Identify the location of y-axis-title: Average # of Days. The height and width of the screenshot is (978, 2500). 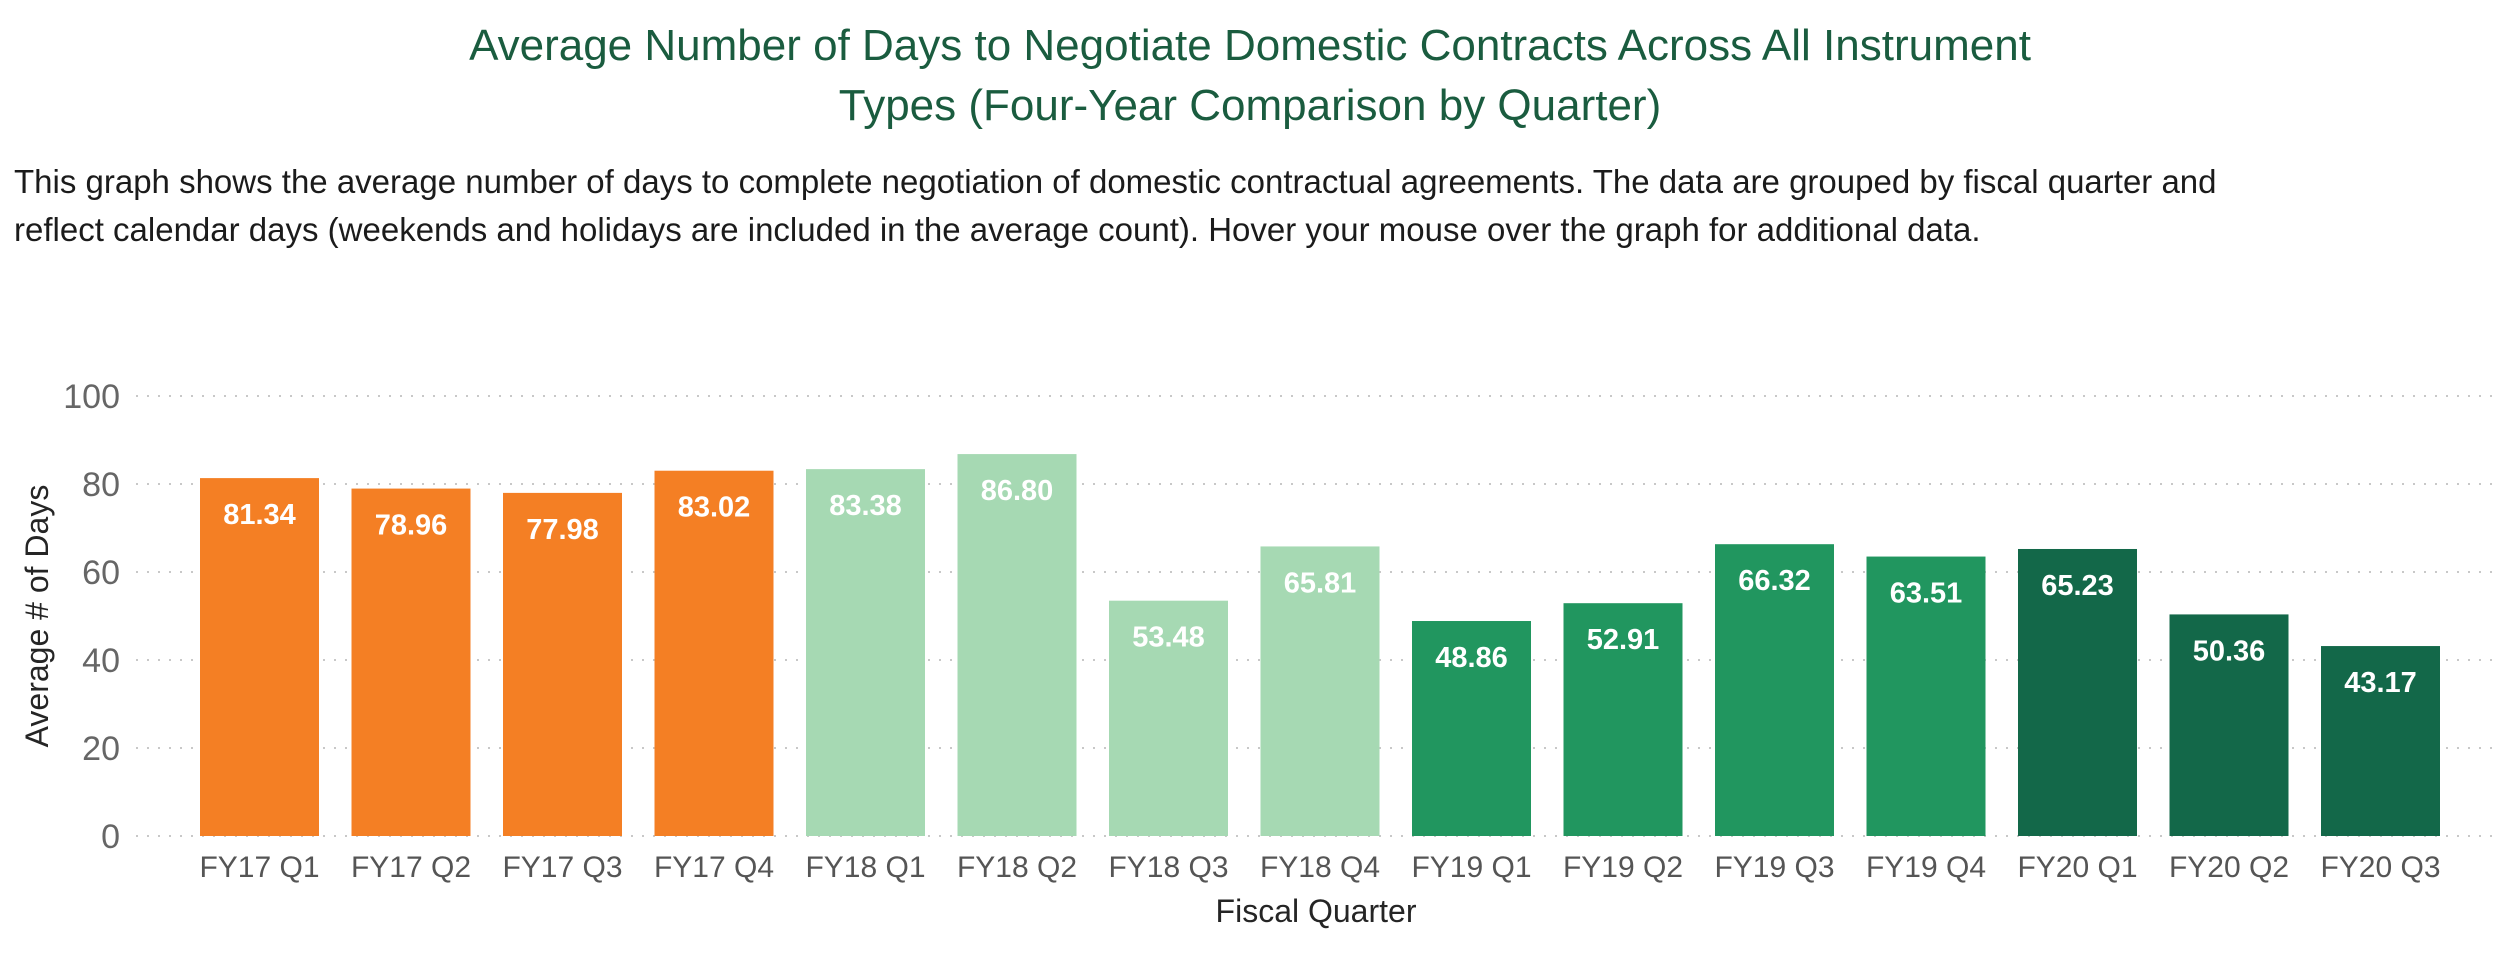
(37, 616).